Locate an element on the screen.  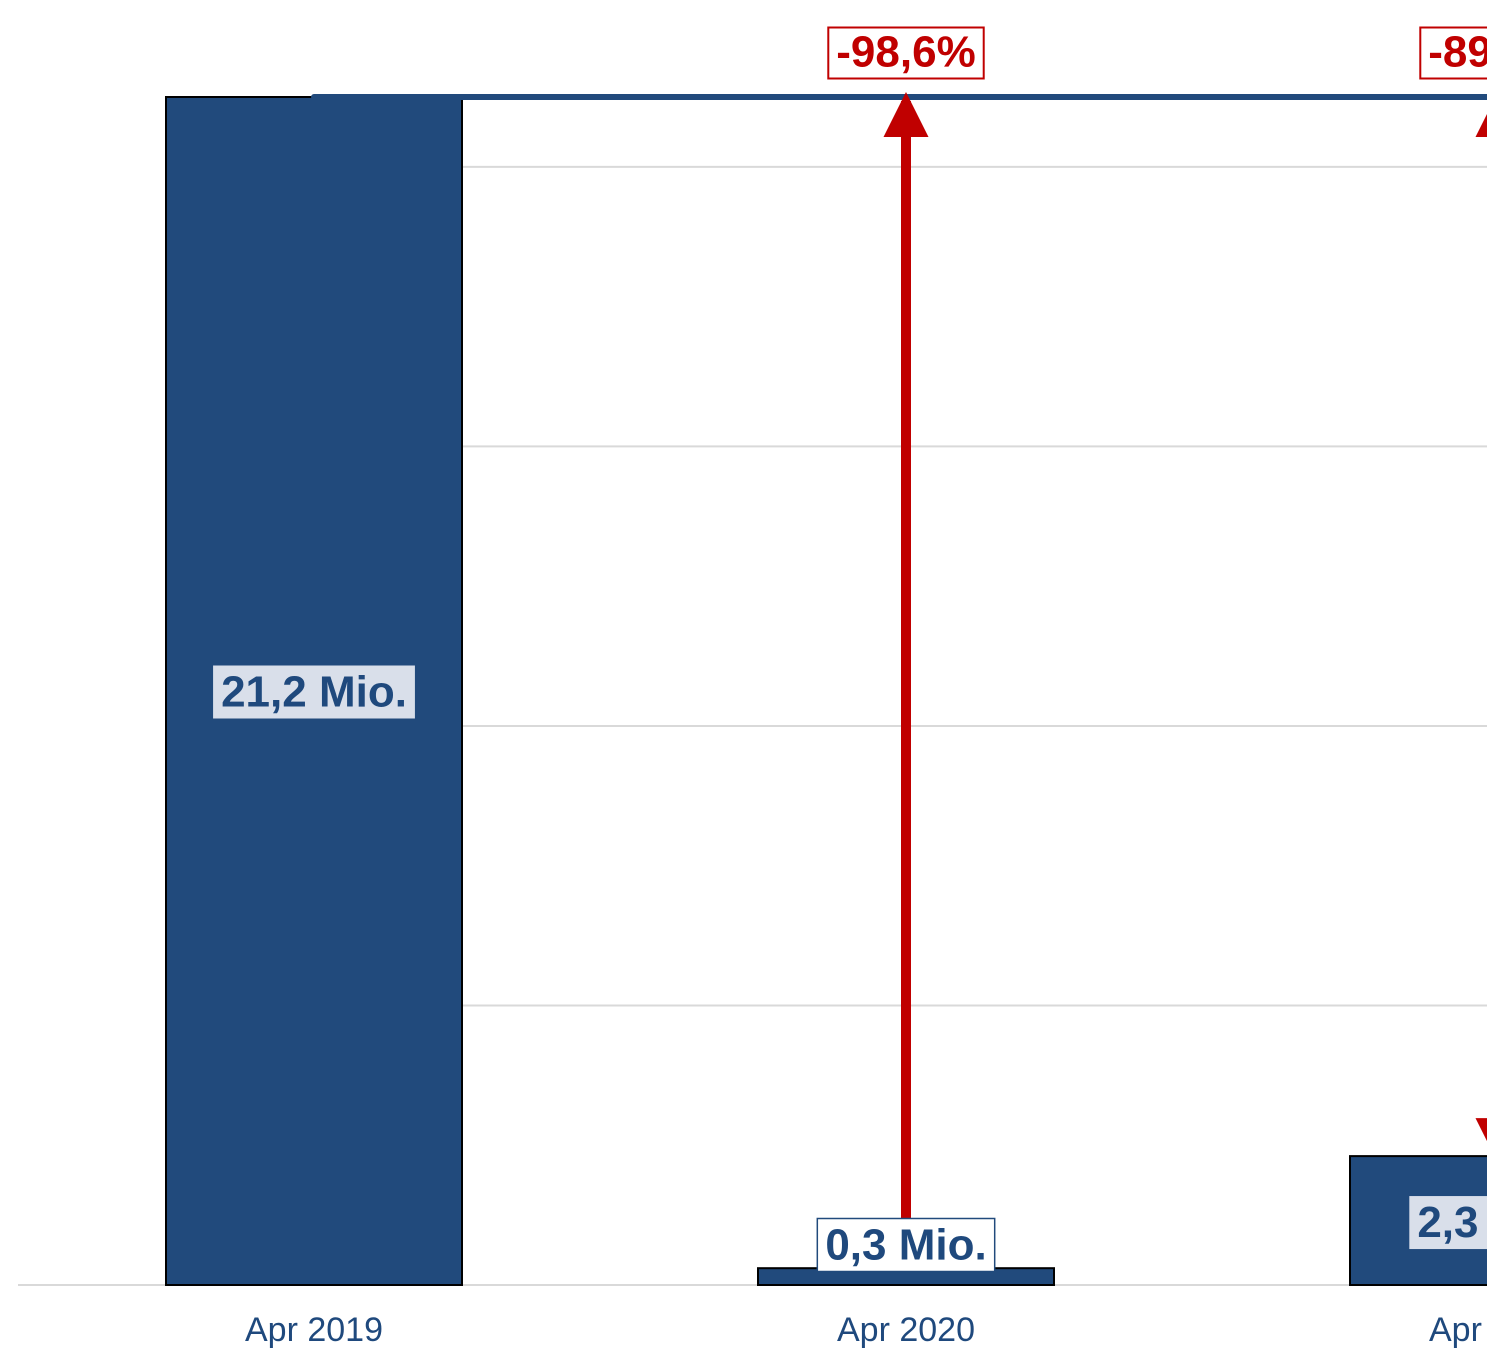
value-label-apr-2019: 21,2 Mio. is located at coordinates (314, 692).